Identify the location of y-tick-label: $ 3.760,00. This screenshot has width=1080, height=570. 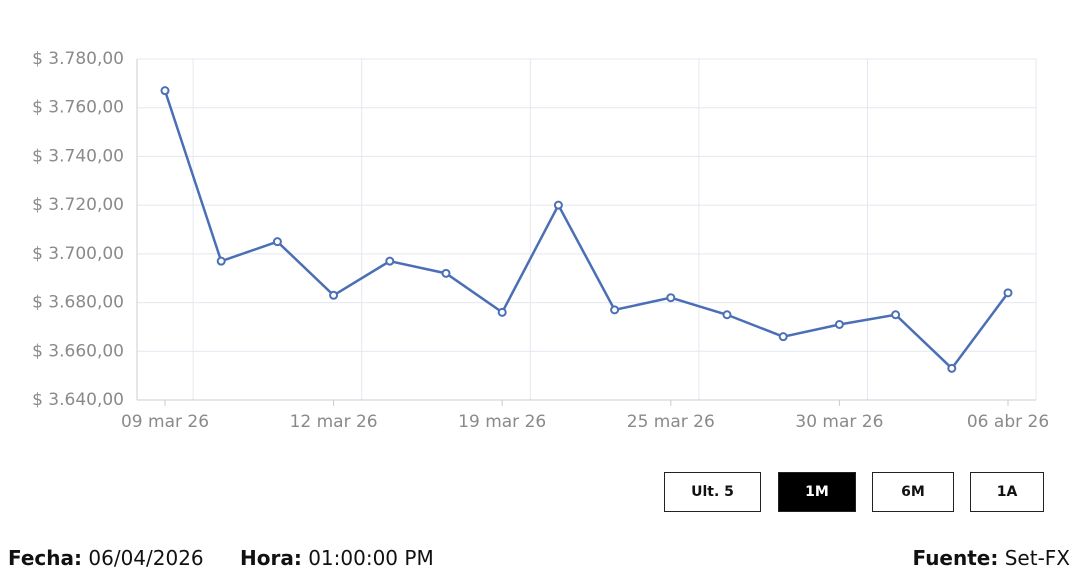
(78, 108).